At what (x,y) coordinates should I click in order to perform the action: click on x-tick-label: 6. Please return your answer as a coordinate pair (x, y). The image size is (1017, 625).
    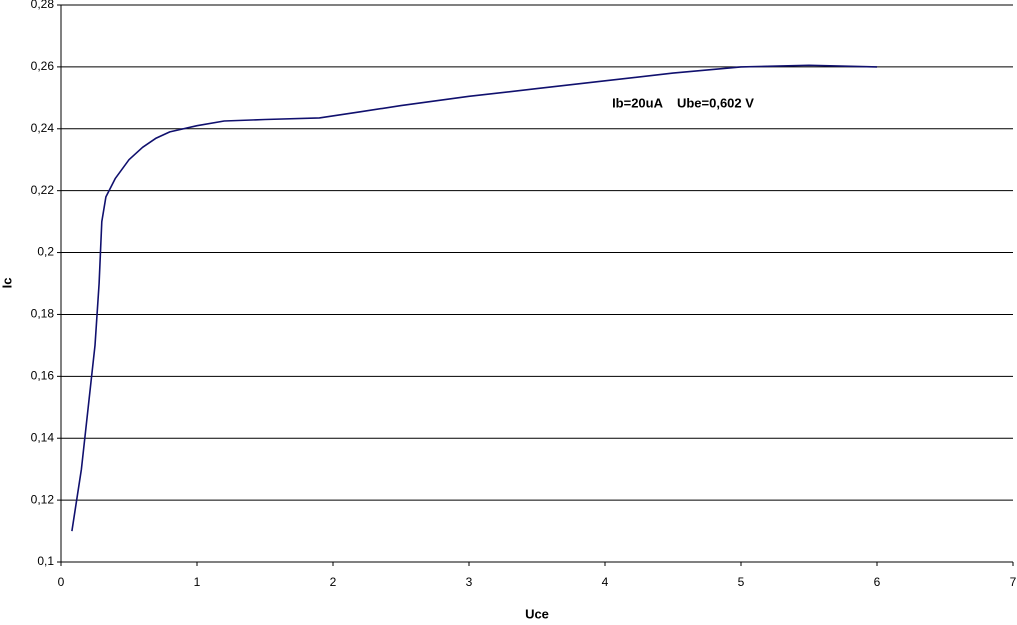
    Looking at the image, I should click on (877, 582).